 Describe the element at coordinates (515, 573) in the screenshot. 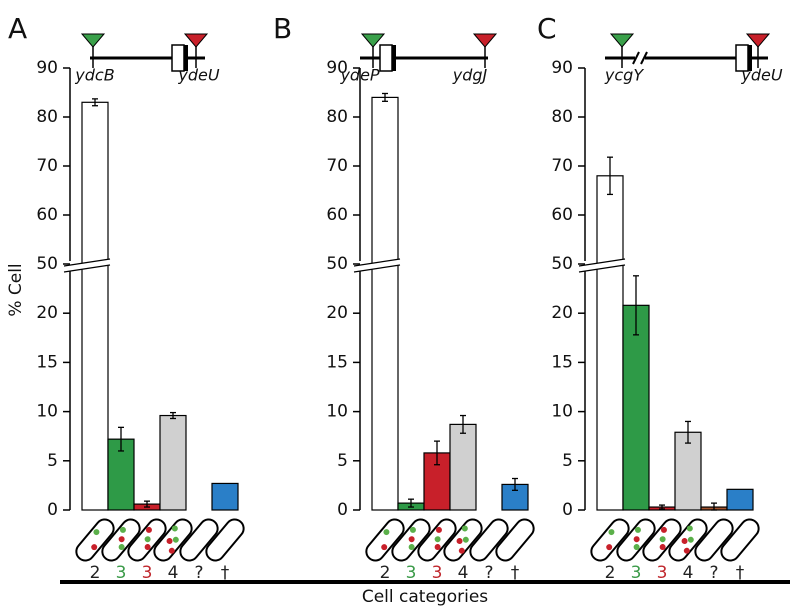

I see `category-label: †` at that location.